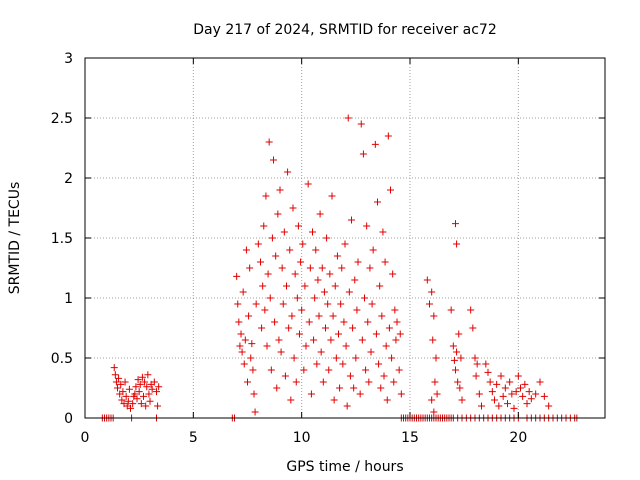 Image resolution: width=640 pixels, height=480 pixels. I want to click on y-tick-label: 2.5, so click(62, 119).